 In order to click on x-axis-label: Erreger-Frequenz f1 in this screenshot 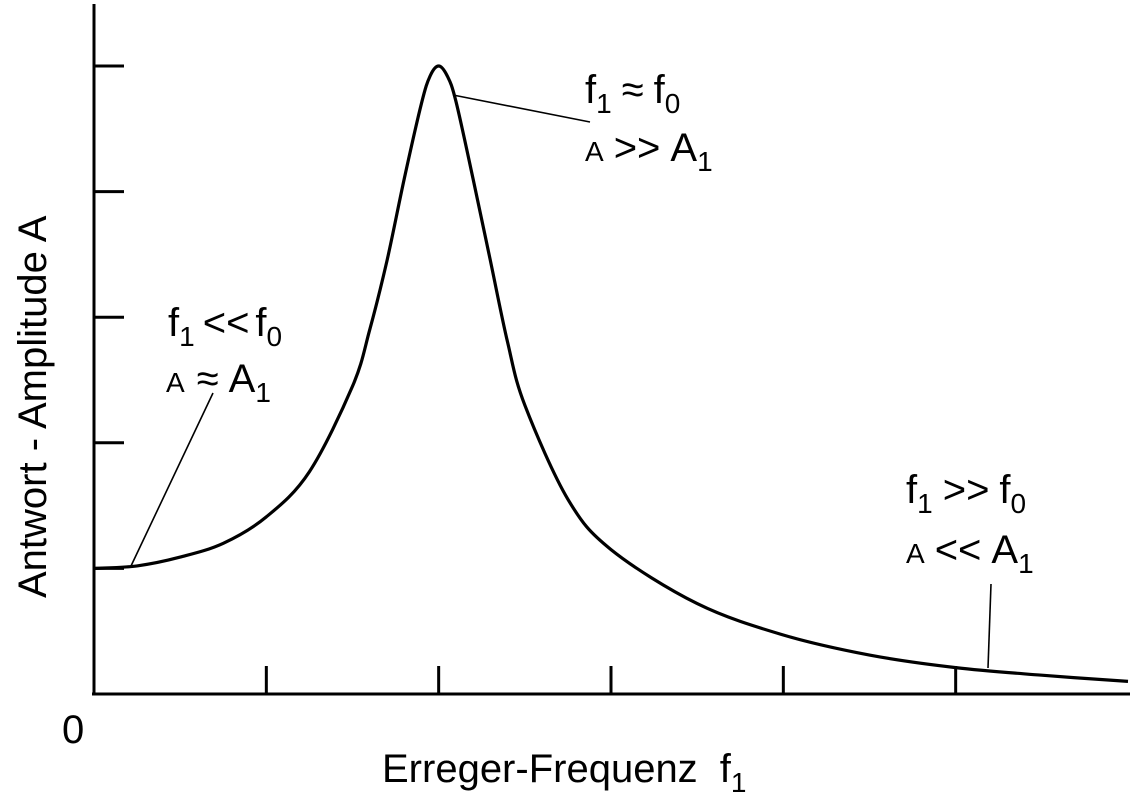, I will do `click(564, 772)`.